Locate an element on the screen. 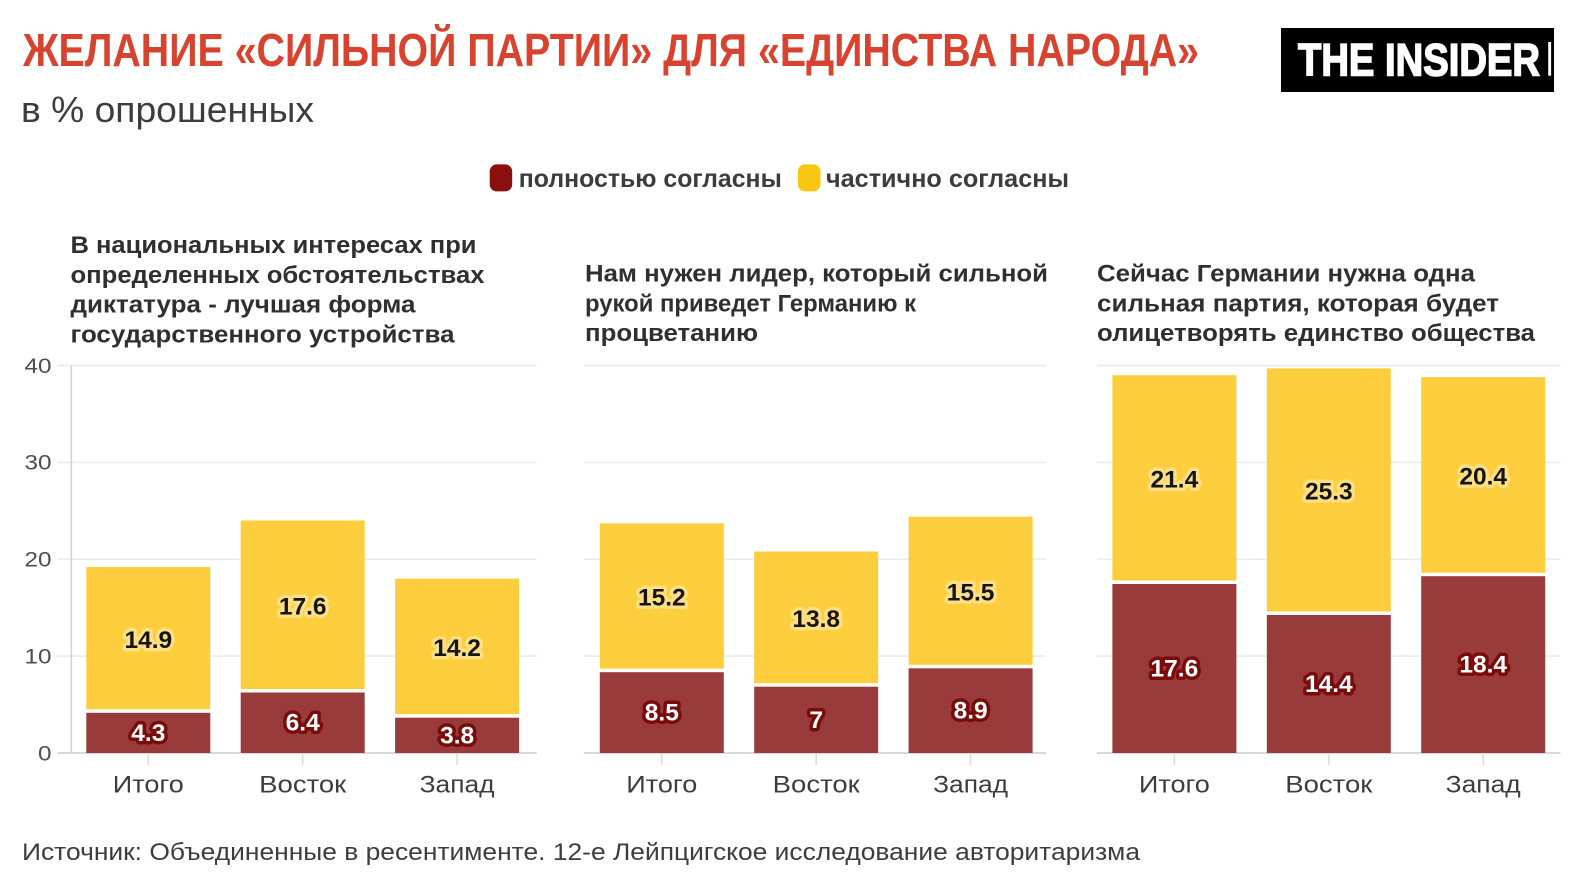 This screenshot has width=1588, height=888. svg-text: 15.5 is located at coordinates (971, 592).